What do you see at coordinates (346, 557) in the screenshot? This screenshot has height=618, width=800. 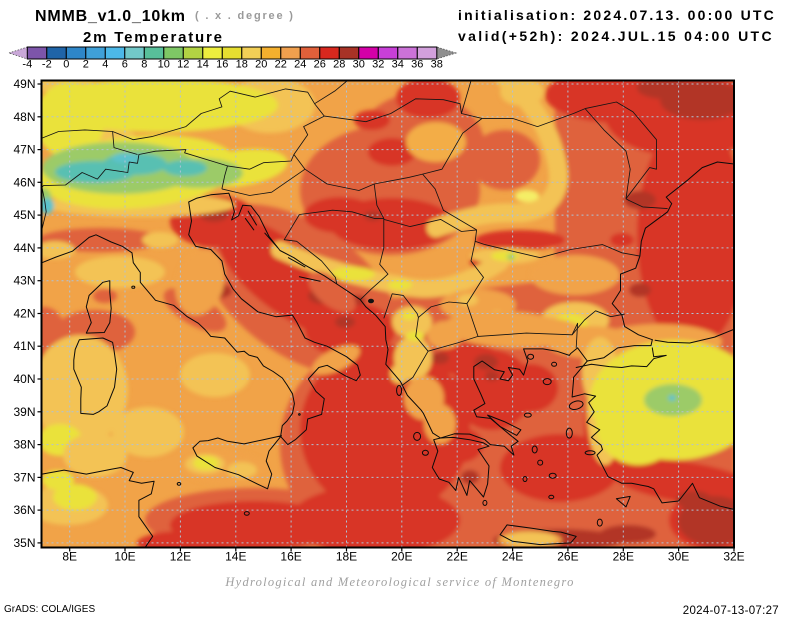 I see `svg-text: 18E` at bounding box center [346, 557].